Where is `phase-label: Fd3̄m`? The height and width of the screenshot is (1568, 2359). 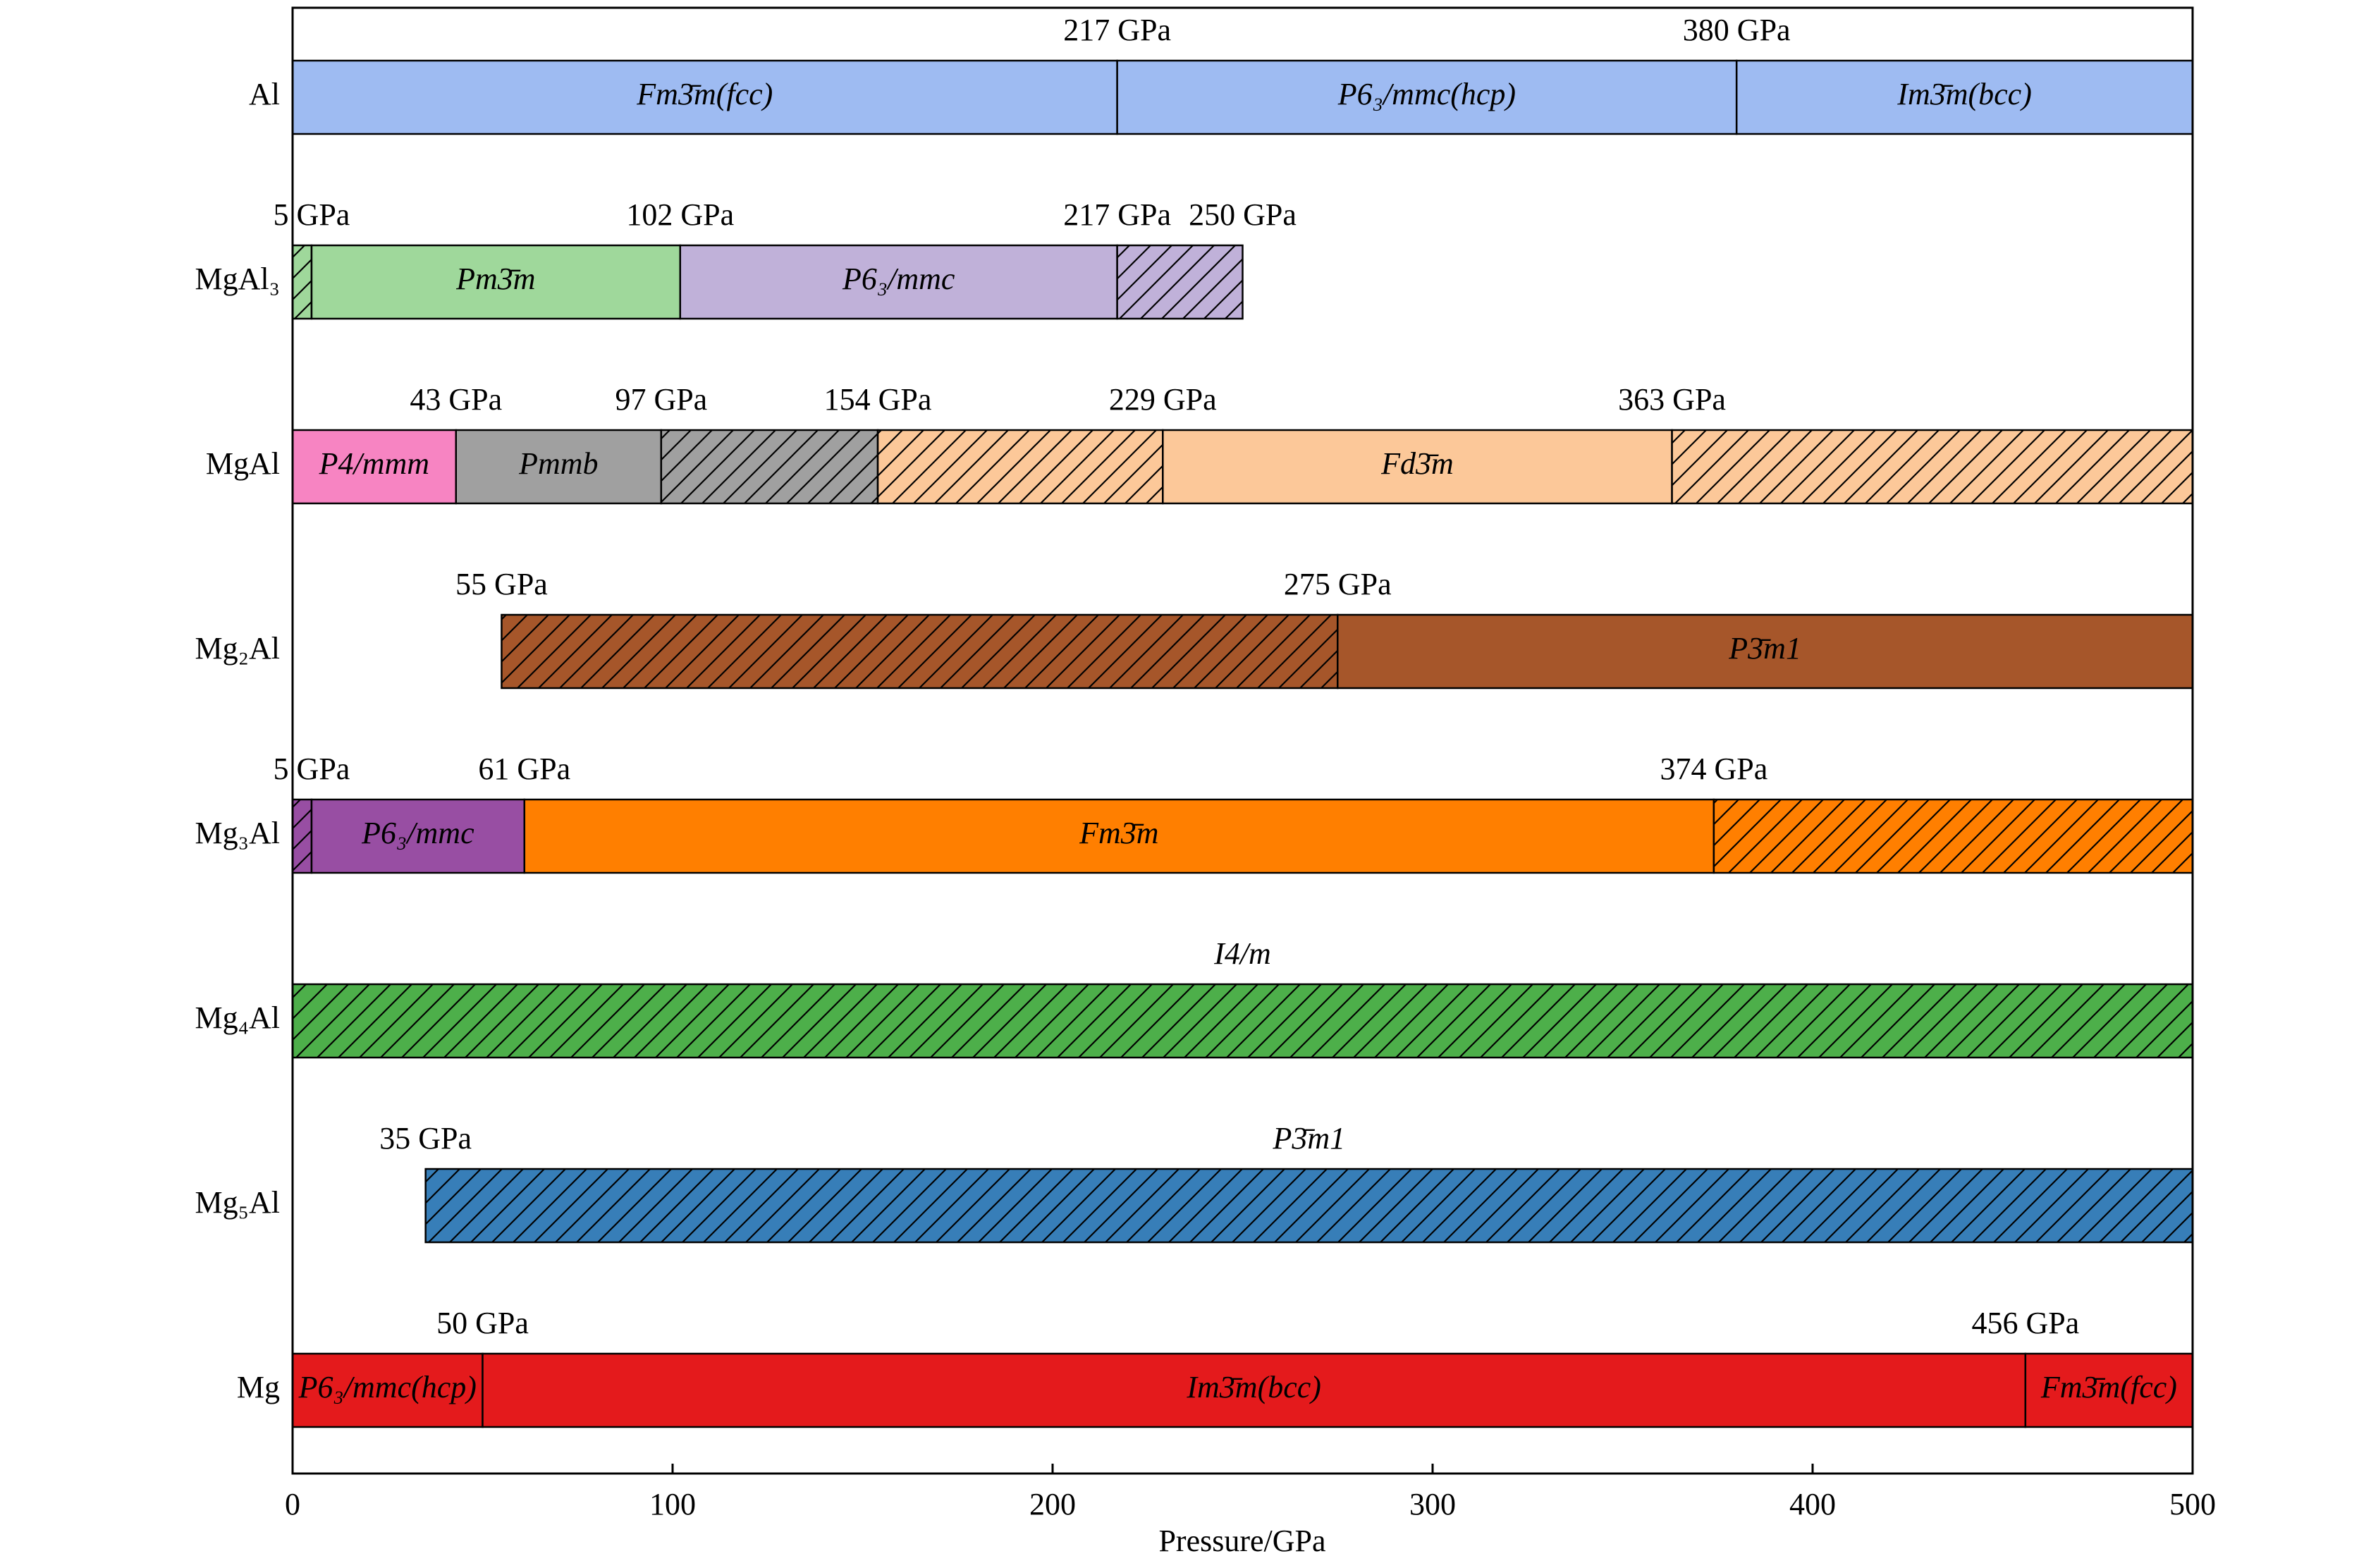 phase-label: Fd3̄m is located at coordinates (1417, 463).